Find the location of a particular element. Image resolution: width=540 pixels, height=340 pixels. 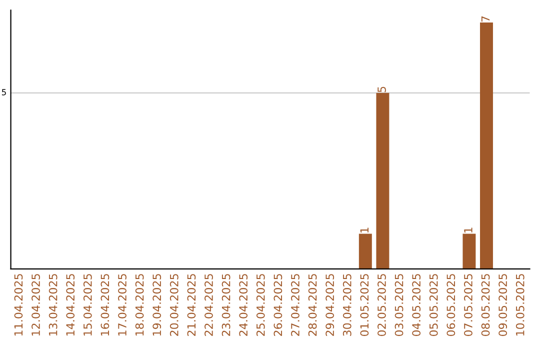

x-tick-label: 28.04.2025 is located at coordinates (312, 305).